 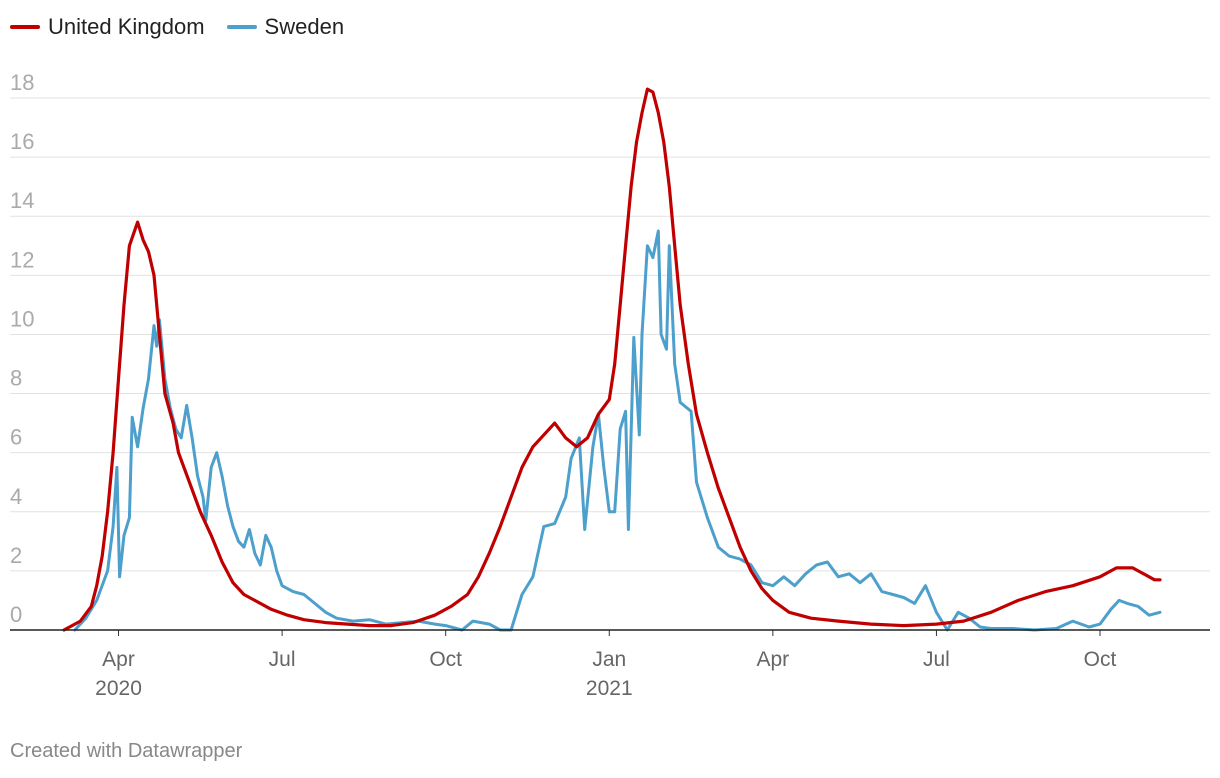 I want to click on legend-item-sweden: Sweden, so click(x=285, y=27).